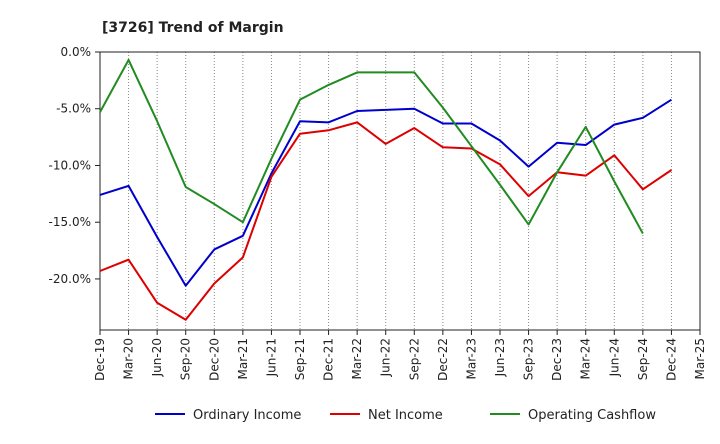  I want to click on x-tick-label: Dec-22, so click(443, 359).